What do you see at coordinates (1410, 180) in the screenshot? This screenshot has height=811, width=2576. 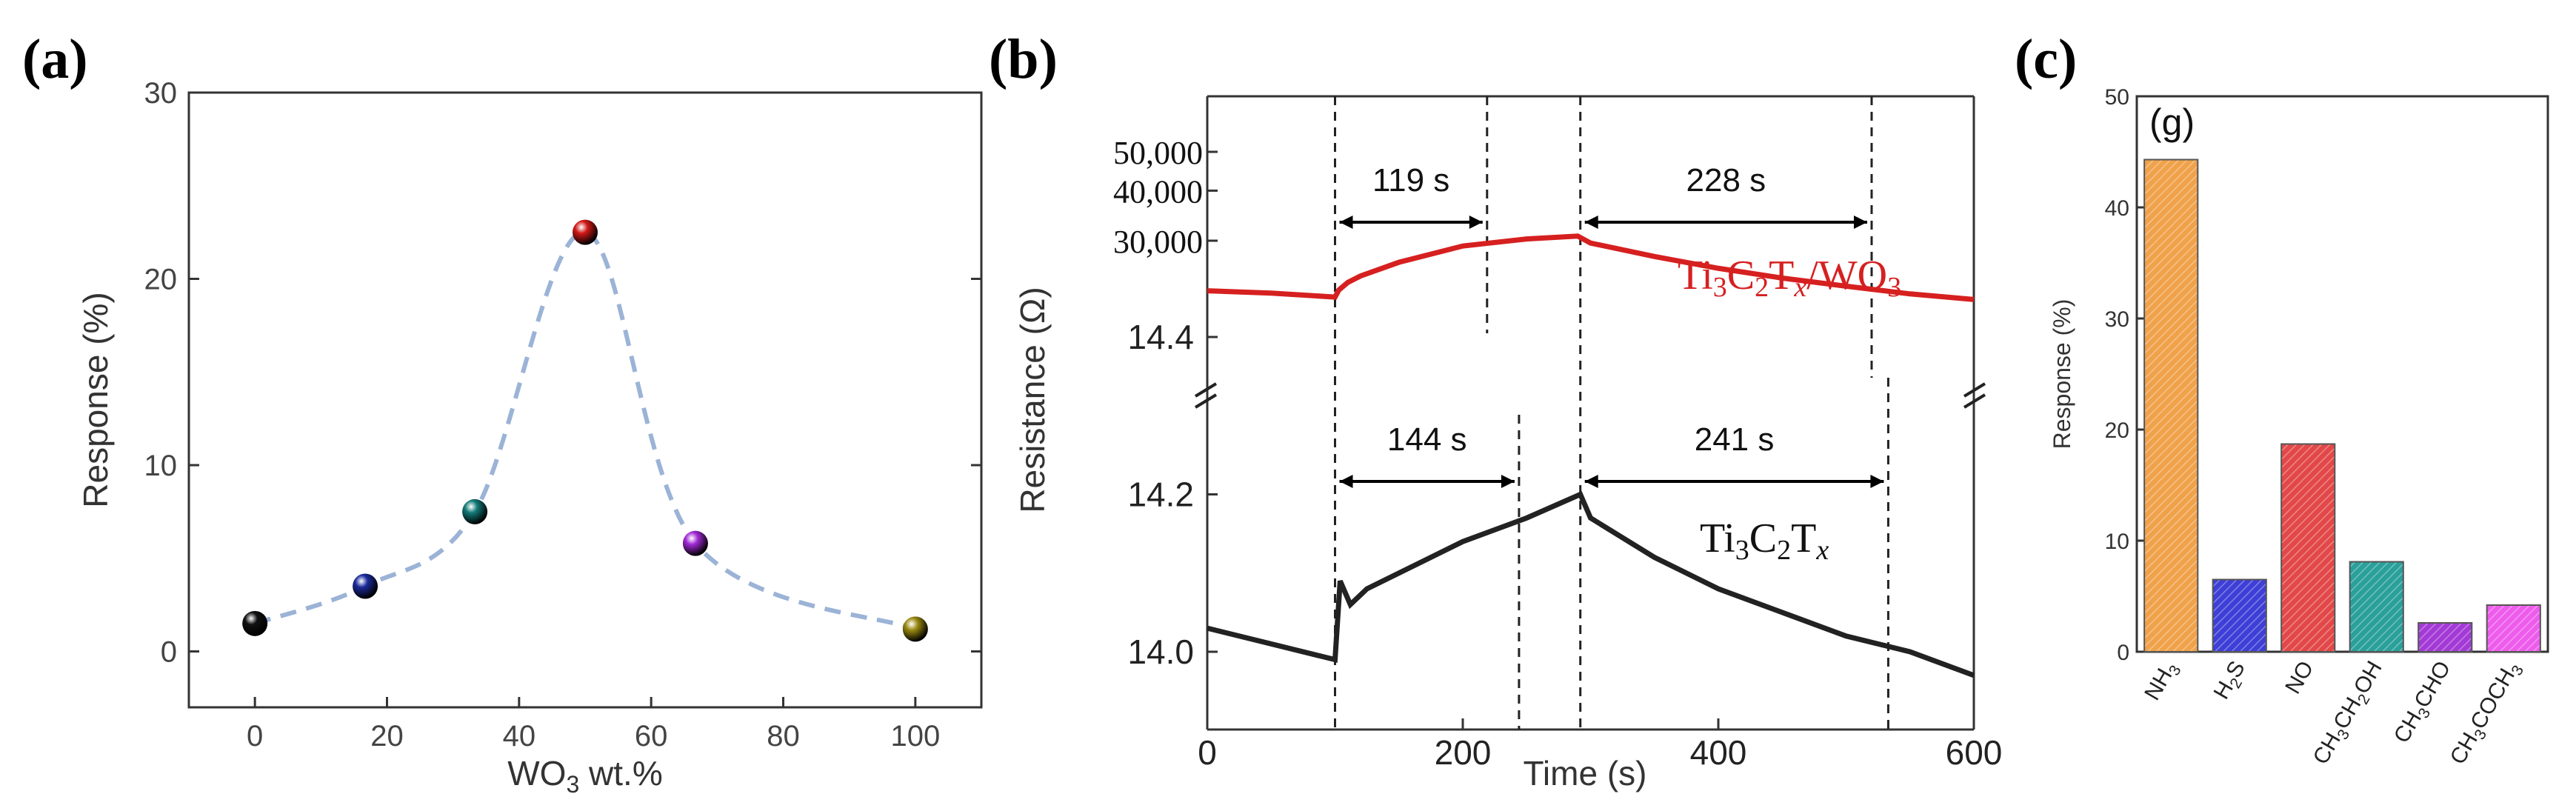 I see `panel-b-duration-label: 119 s` at bounding box center [1410, 180].